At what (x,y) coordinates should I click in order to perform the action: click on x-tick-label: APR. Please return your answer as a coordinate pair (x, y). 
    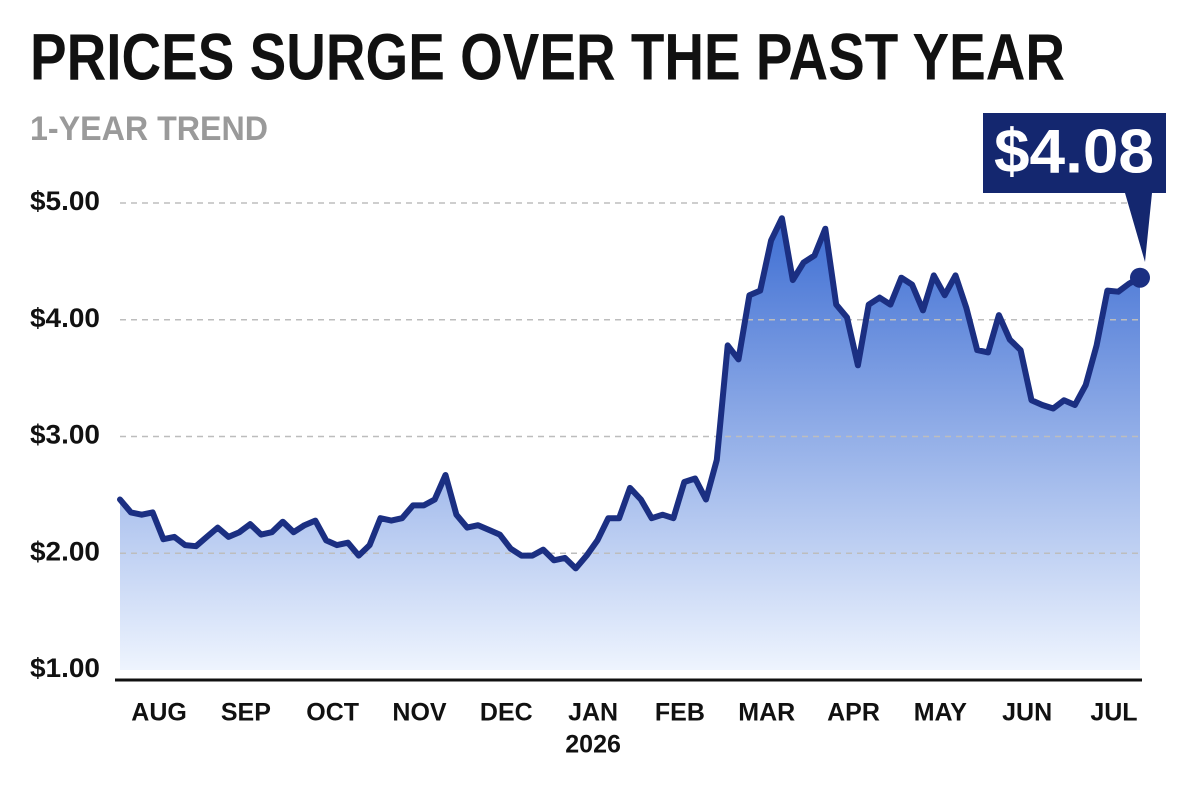
    Looking at the image, I should click on (853, 713).